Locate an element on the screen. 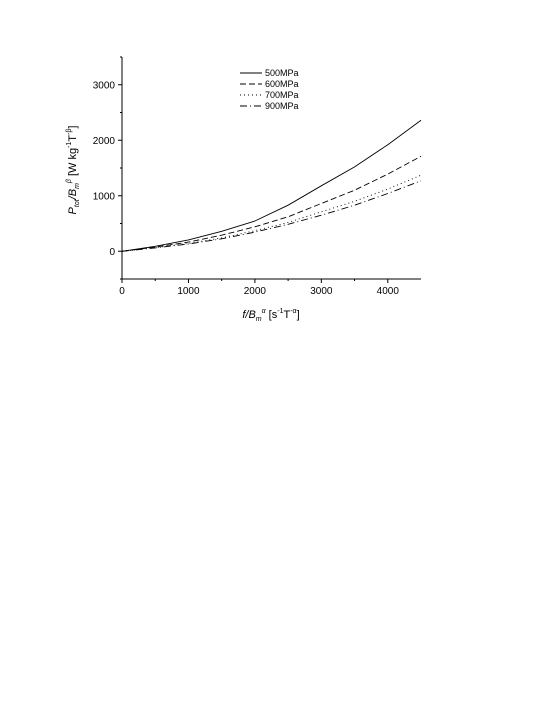 The width and height of the screenshot is (545, 705). x-tick-label: 4000 is located at coordinates (388, 291).